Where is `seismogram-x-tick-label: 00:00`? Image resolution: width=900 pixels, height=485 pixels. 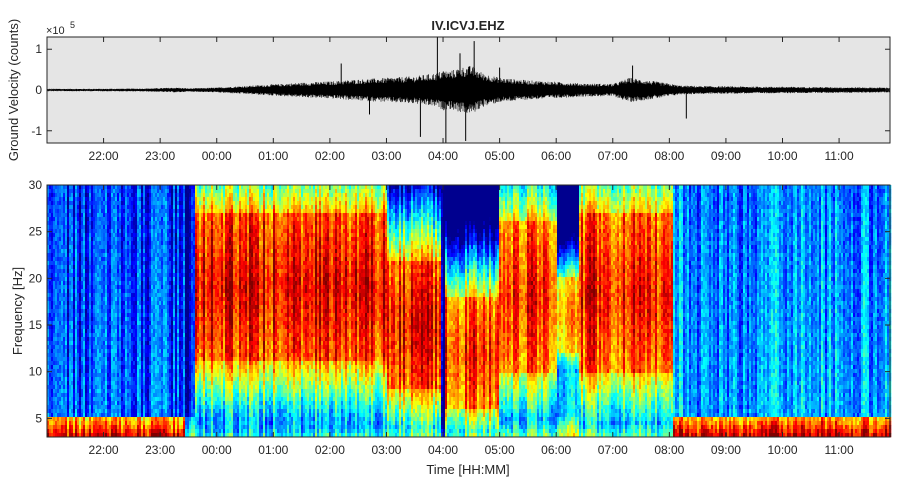 seismogram-x-tick-label: 00:00 is located at coordinates (217, 156).